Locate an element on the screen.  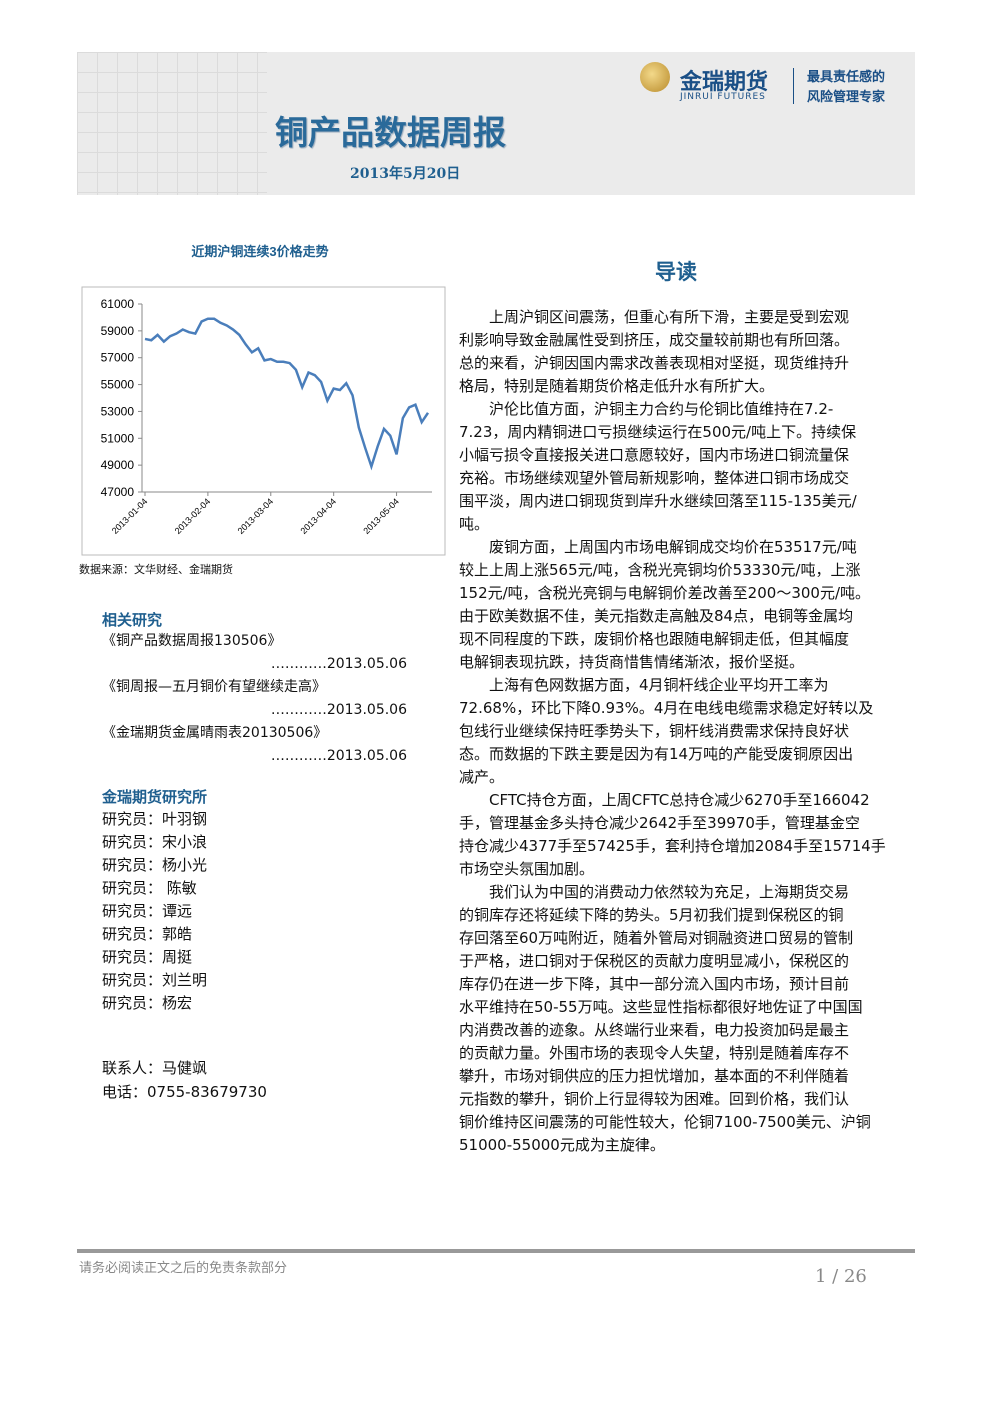
slogan: 风险管理专家 is located at coordinates (846, 97).